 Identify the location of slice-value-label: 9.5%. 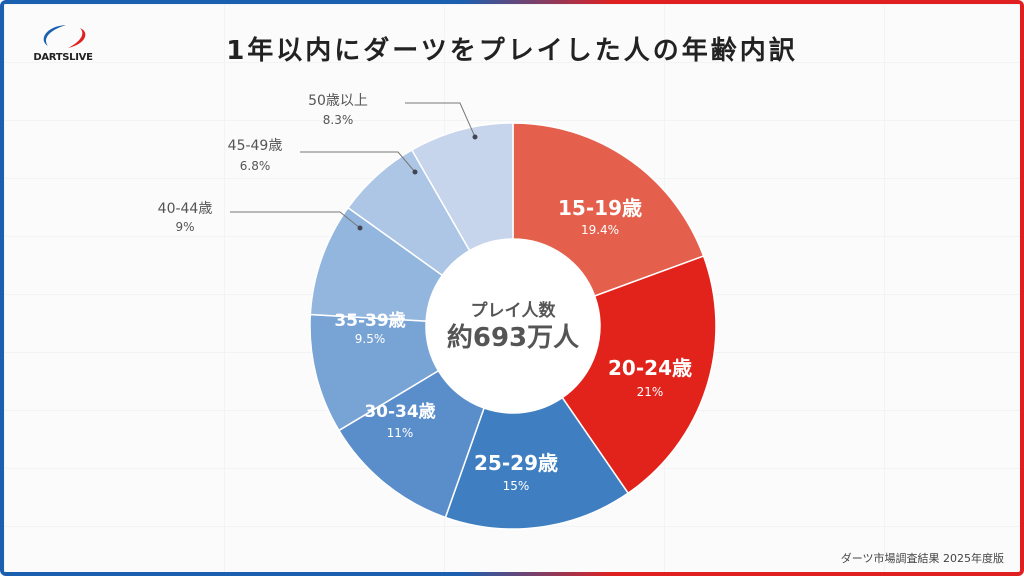
(370, 339).